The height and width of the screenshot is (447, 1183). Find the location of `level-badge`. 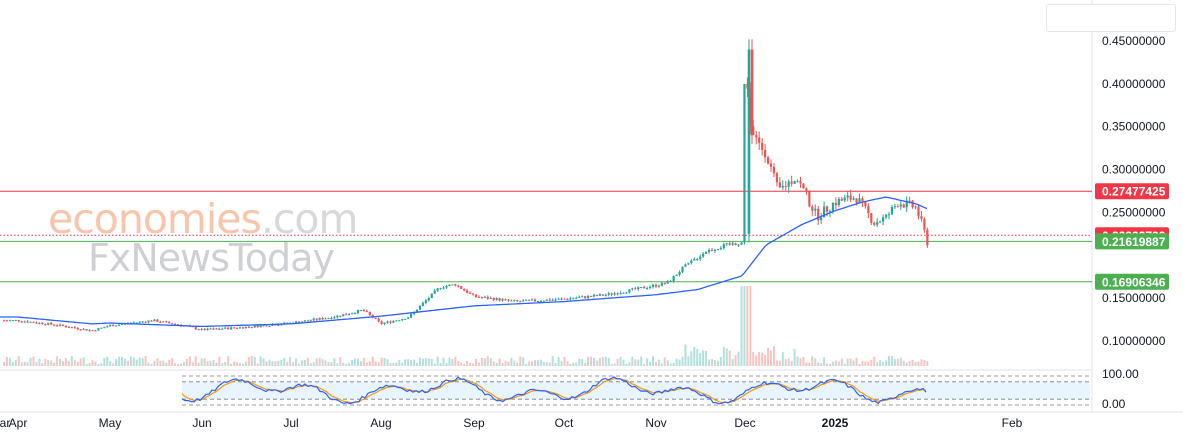

level-badge is located at coordinates (1132, 191).